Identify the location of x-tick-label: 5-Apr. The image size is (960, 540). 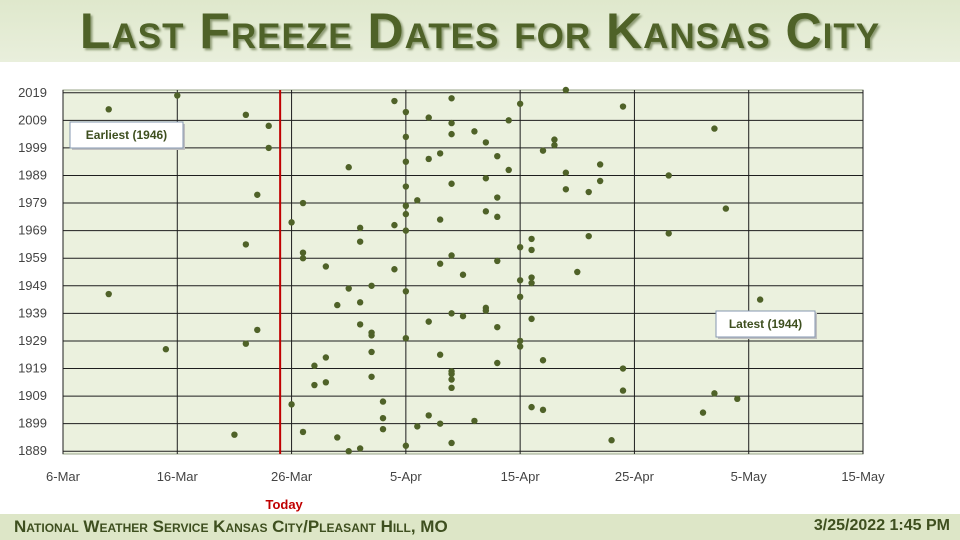
(406, 476).